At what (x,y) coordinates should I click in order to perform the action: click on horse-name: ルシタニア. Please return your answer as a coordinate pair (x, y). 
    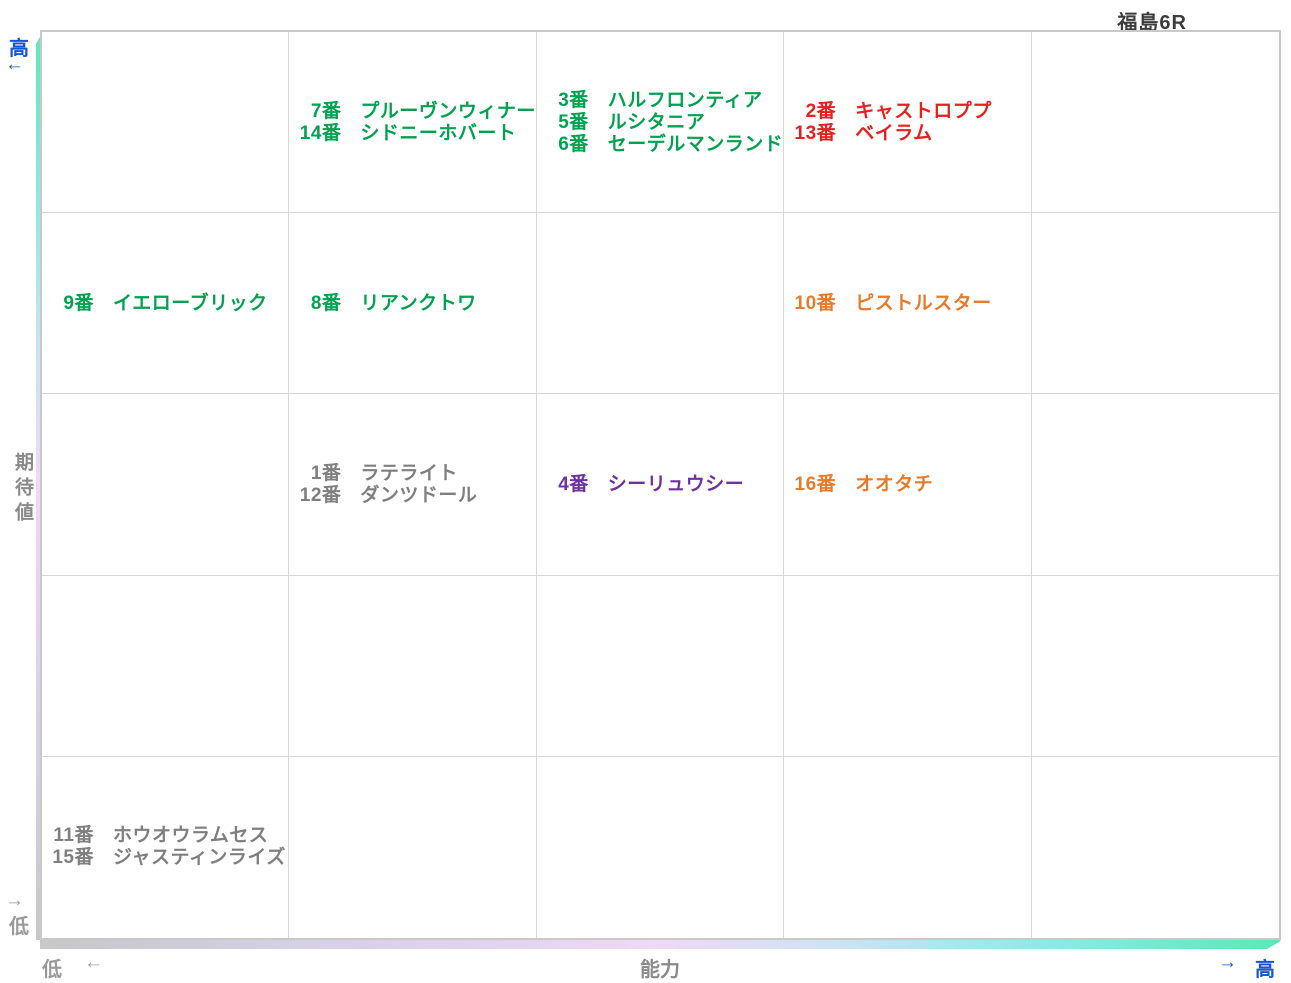
    Looking at the image, I should click on (656, 122).